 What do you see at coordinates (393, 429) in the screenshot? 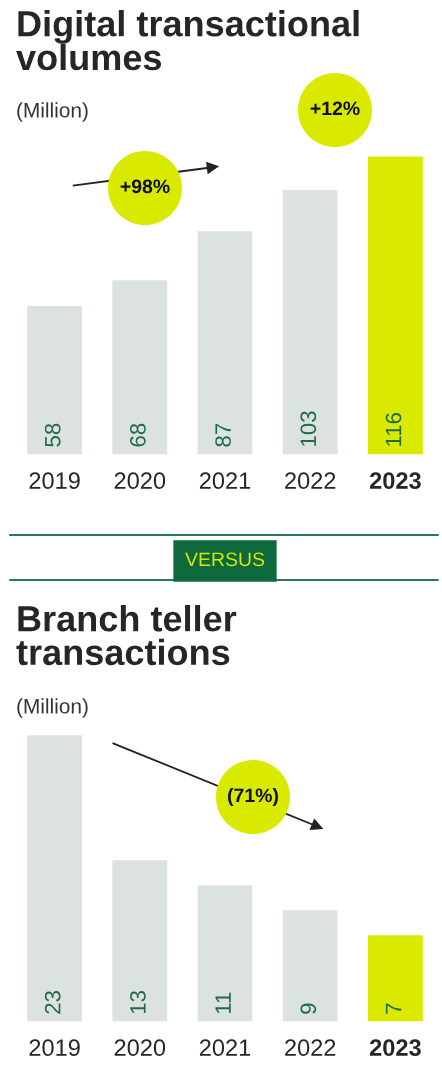
I see `data-label: 116` at bounding box center [393, 429].